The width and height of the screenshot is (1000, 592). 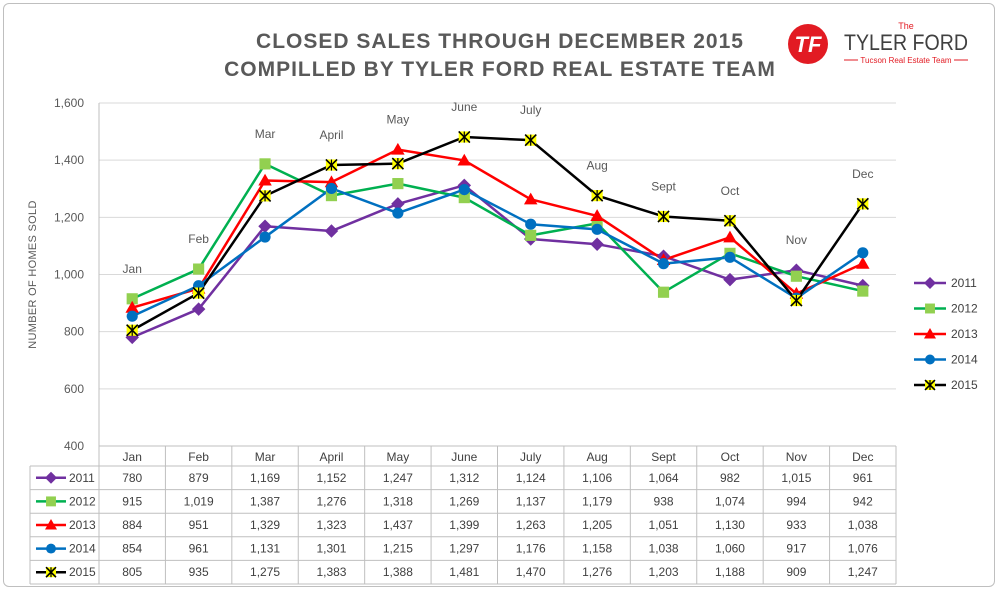 What do you see at coordinates (863, 549) in the screenshot?
I see `table-cell-2014-dec: 1,076` at bounding box center [863, 549].